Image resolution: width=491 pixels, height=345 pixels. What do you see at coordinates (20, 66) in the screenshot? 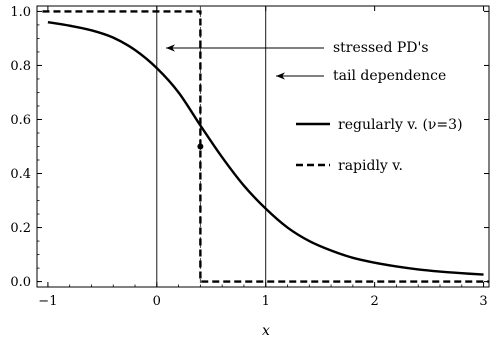
I see `y-tick-label: 0.8` at bounding box center [20, 66].